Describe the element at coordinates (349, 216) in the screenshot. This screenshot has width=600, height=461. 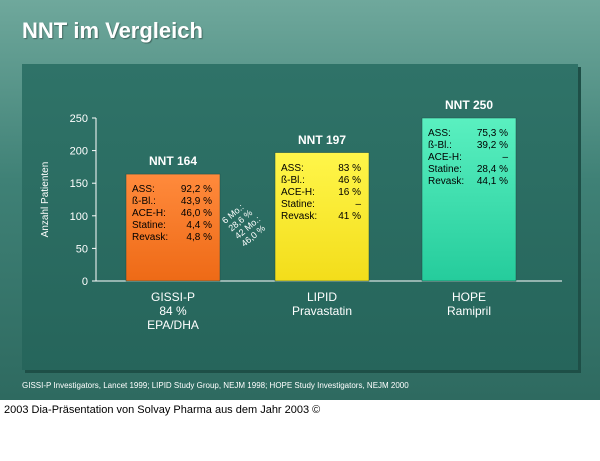
I see `detail-value: 41 %` at that location.